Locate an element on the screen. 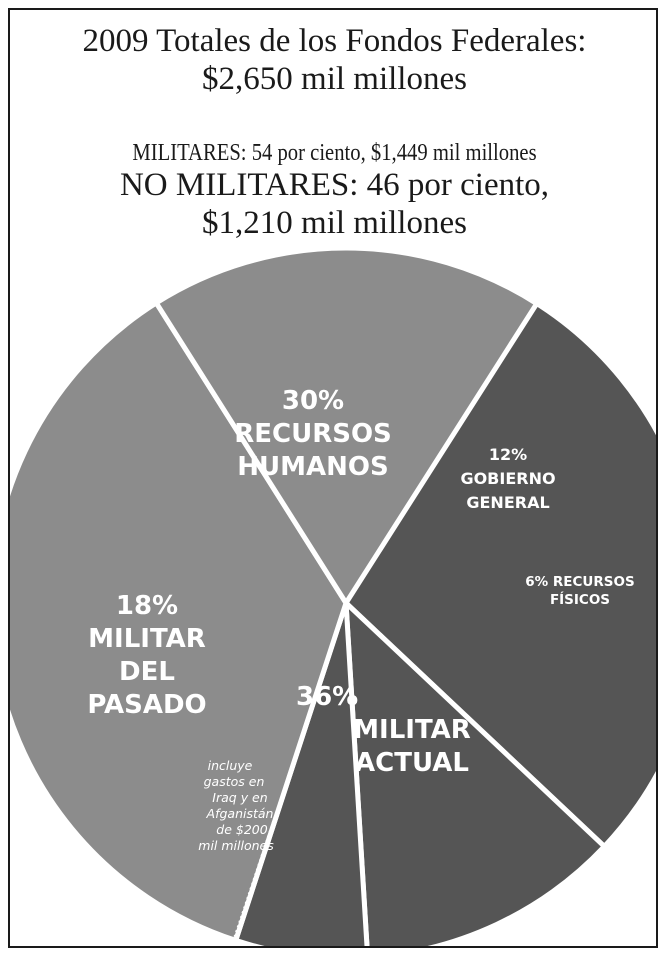 This screenshot has width=669, height=958. chart-title-line2: $2,650 mil millones is located at coordinates (334, 79).